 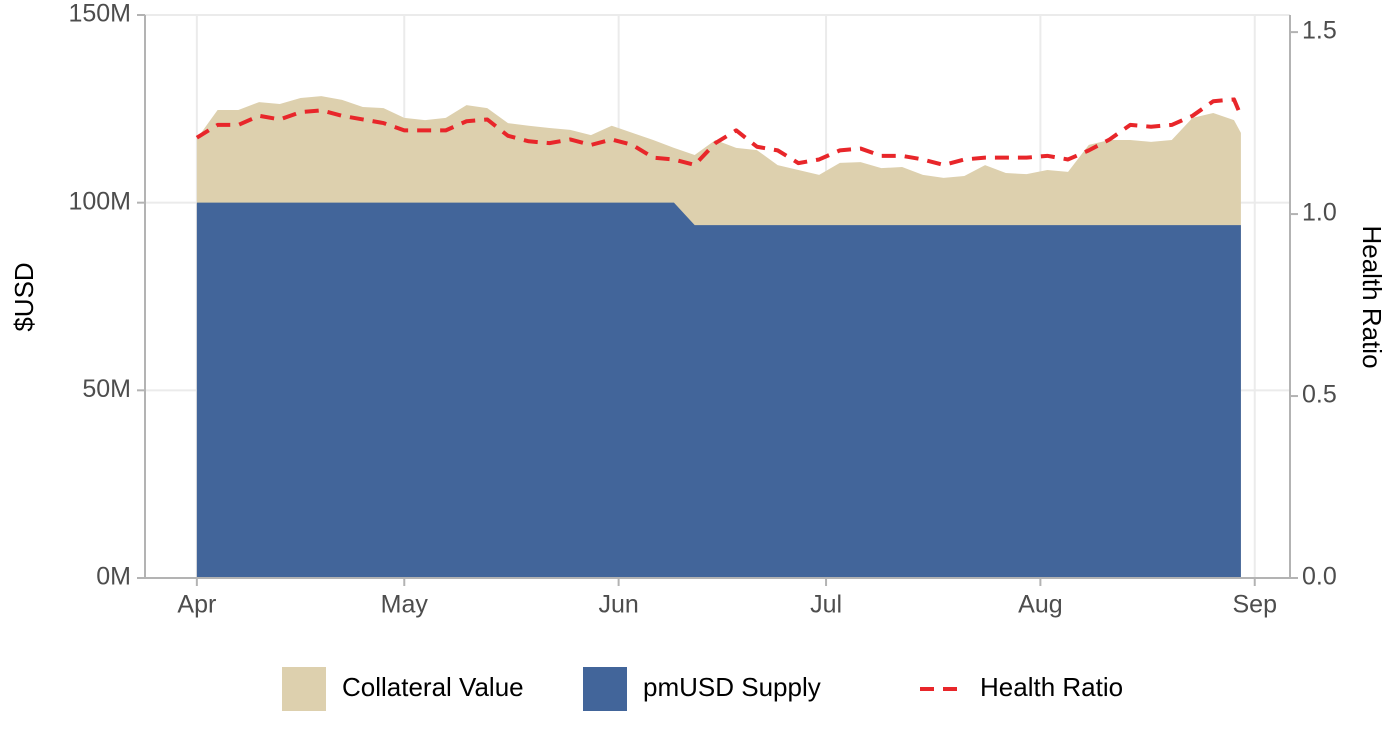 What do you see at coordinates (1319, 395) in the screenshot?
I see `y2-tick-label: 0.5` at bounding box center [1319, 395].